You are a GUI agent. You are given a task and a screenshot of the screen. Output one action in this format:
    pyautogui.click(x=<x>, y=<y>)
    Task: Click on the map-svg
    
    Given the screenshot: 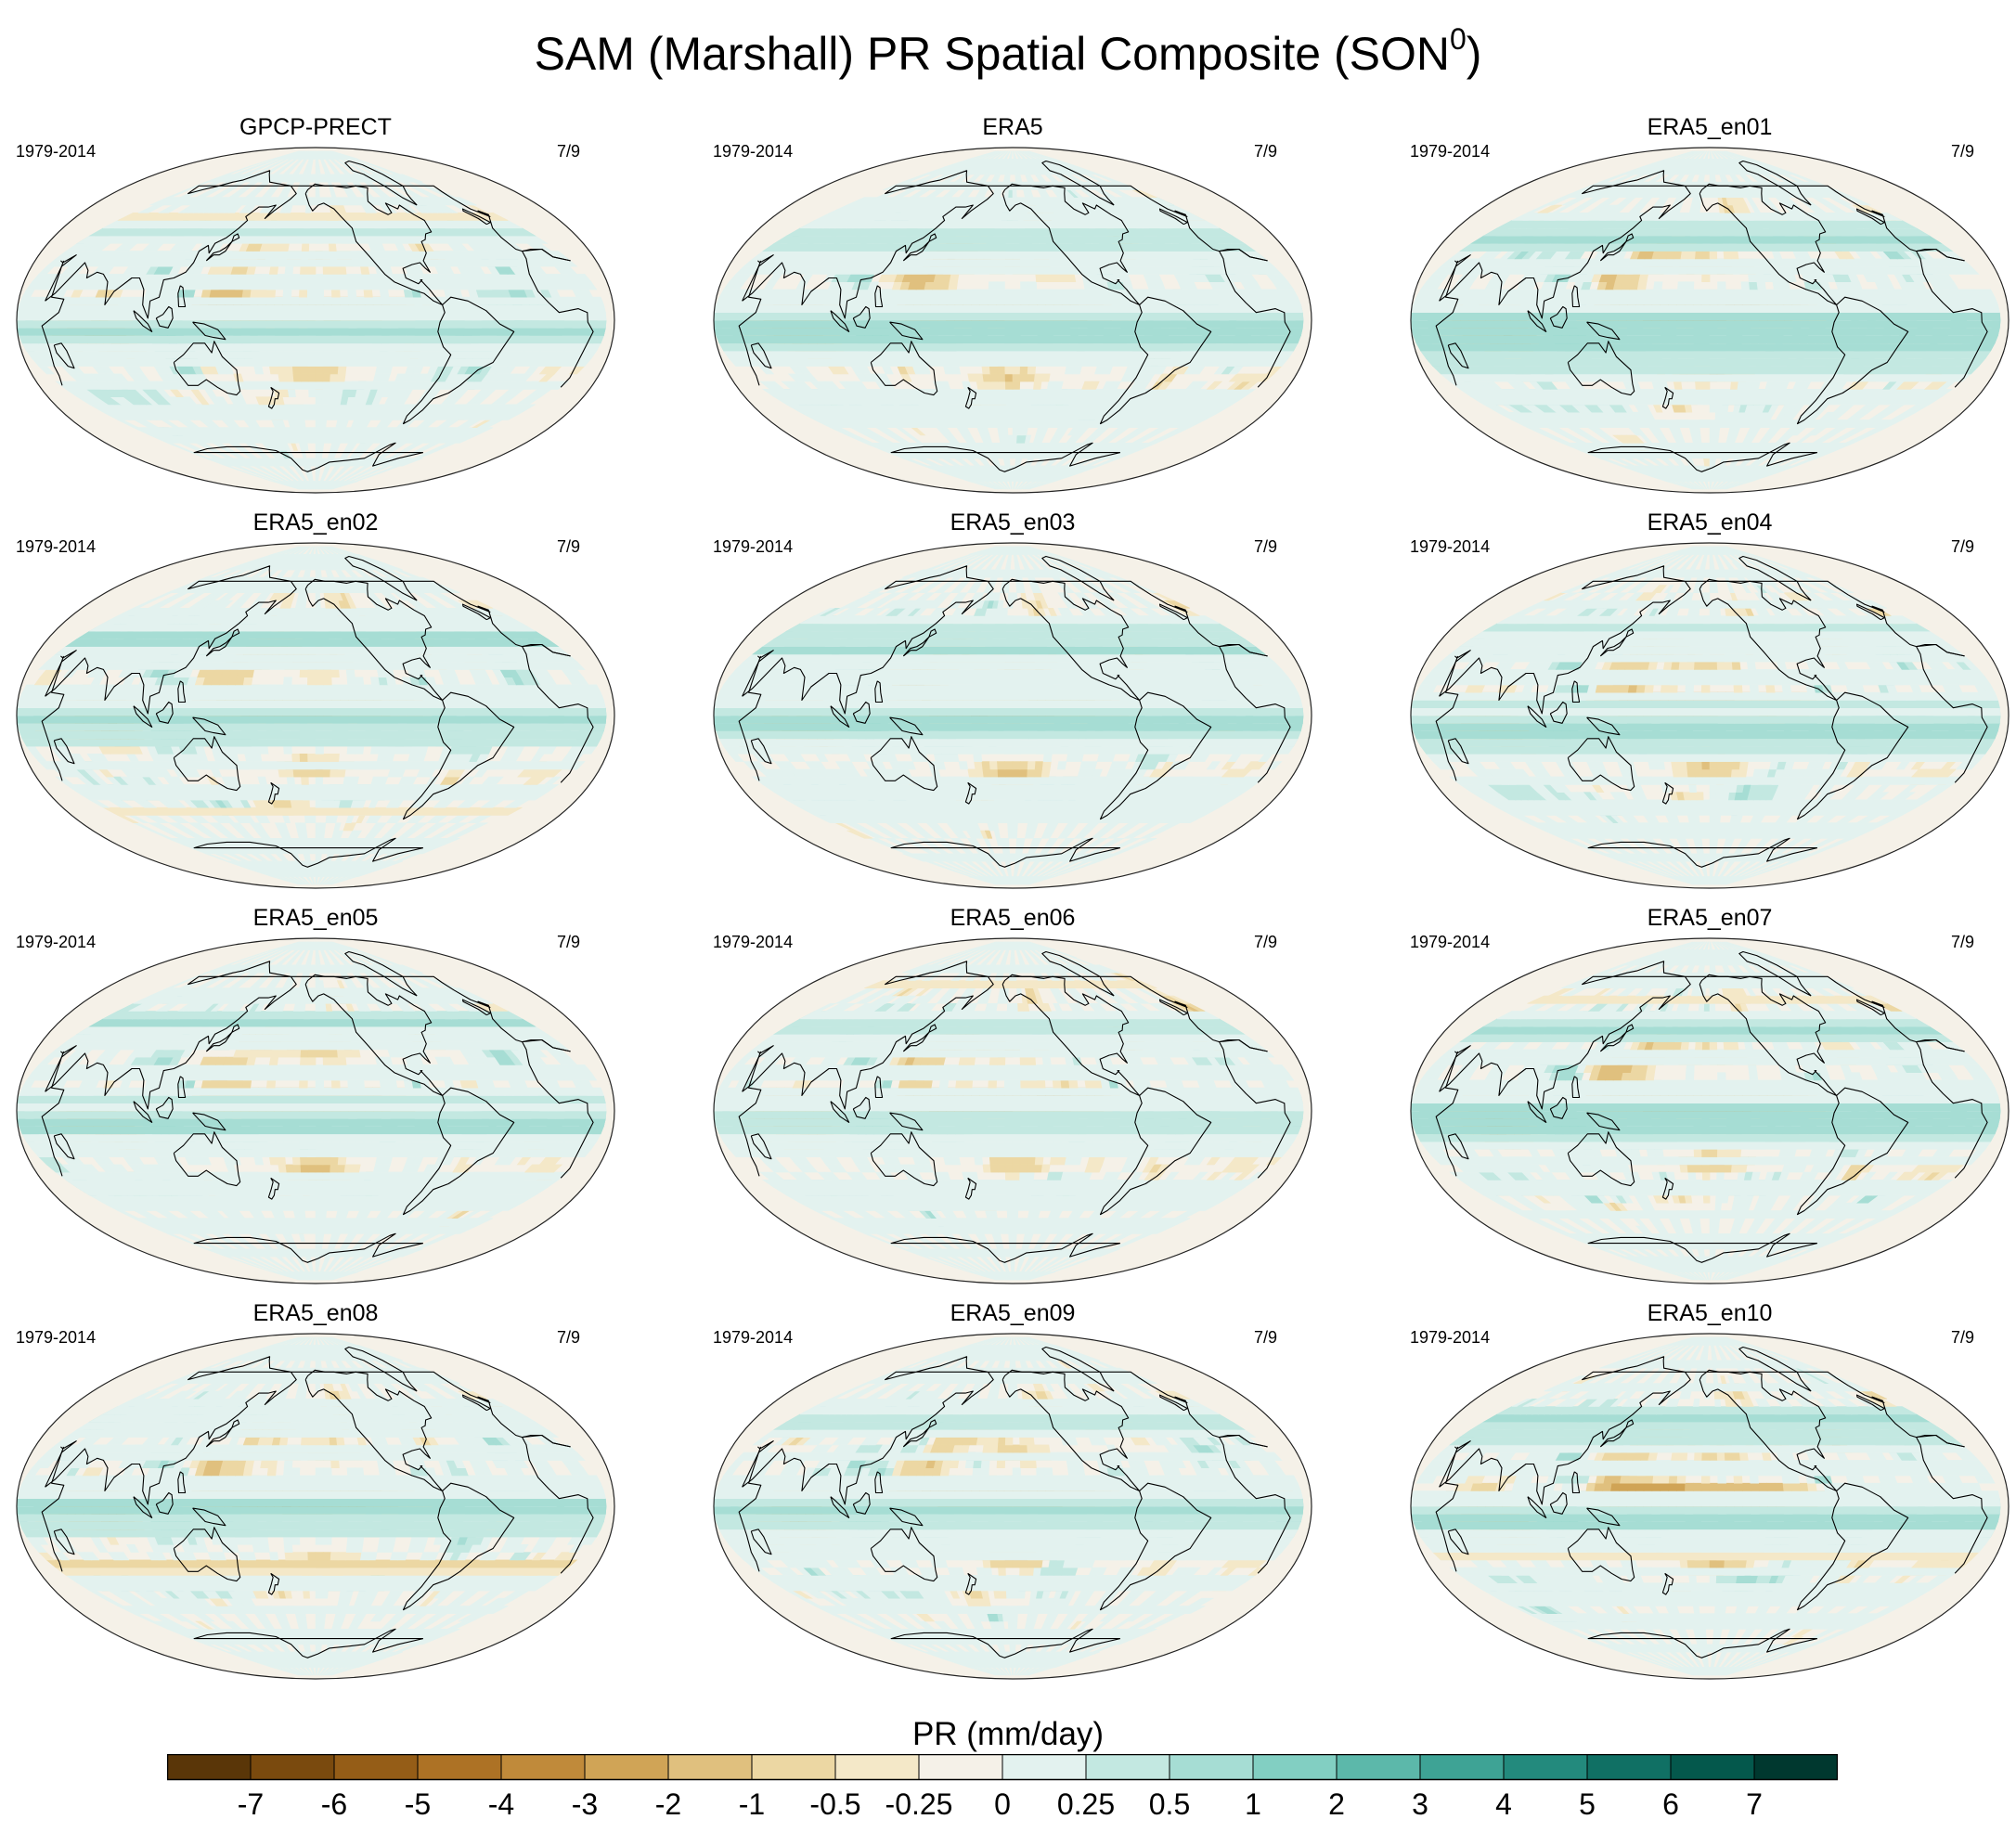 What is the action you would take?
    pyautogui.click(x=1710, y=320)
    